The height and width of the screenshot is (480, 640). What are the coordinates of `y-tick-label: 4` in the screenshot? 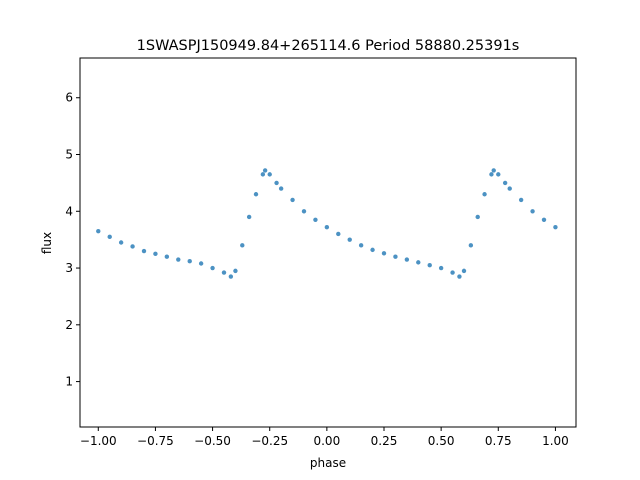 It's located at (69, 211).